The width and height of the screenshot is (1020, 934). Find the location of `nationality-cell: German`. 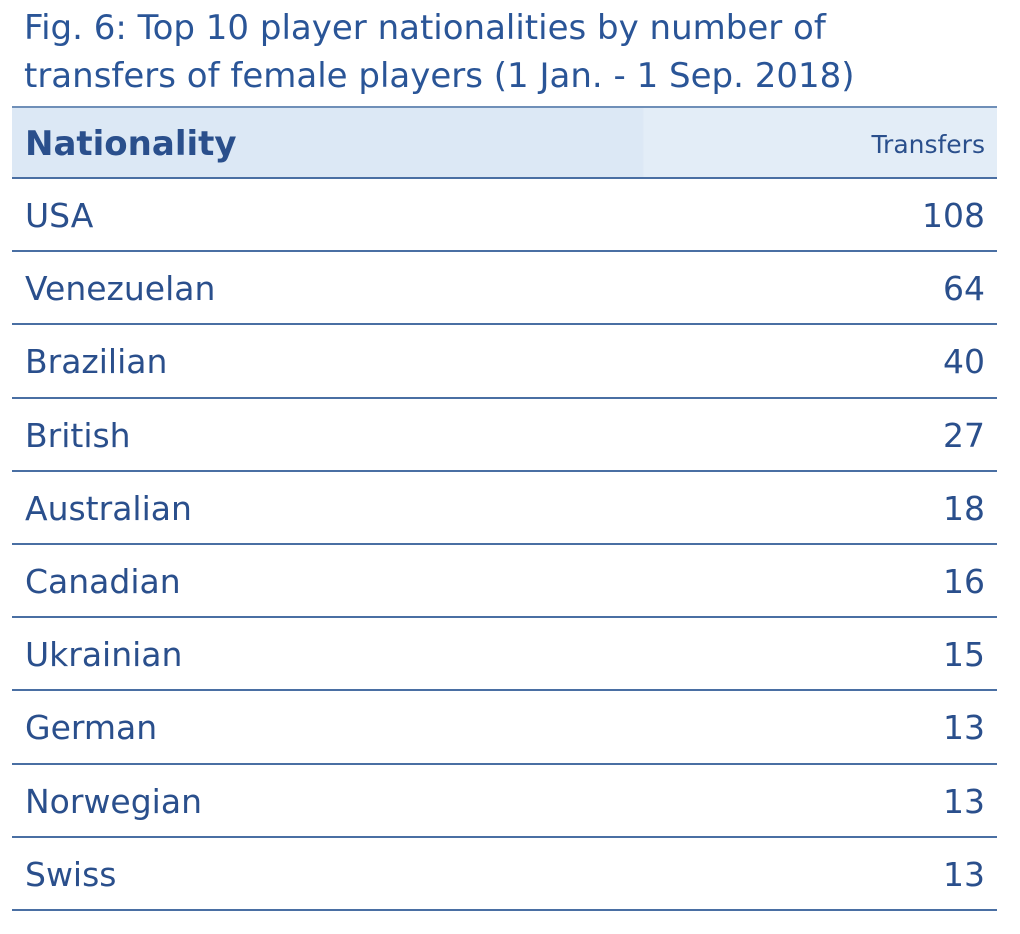

nationality-cell: German is located at coordinates (91, 728).